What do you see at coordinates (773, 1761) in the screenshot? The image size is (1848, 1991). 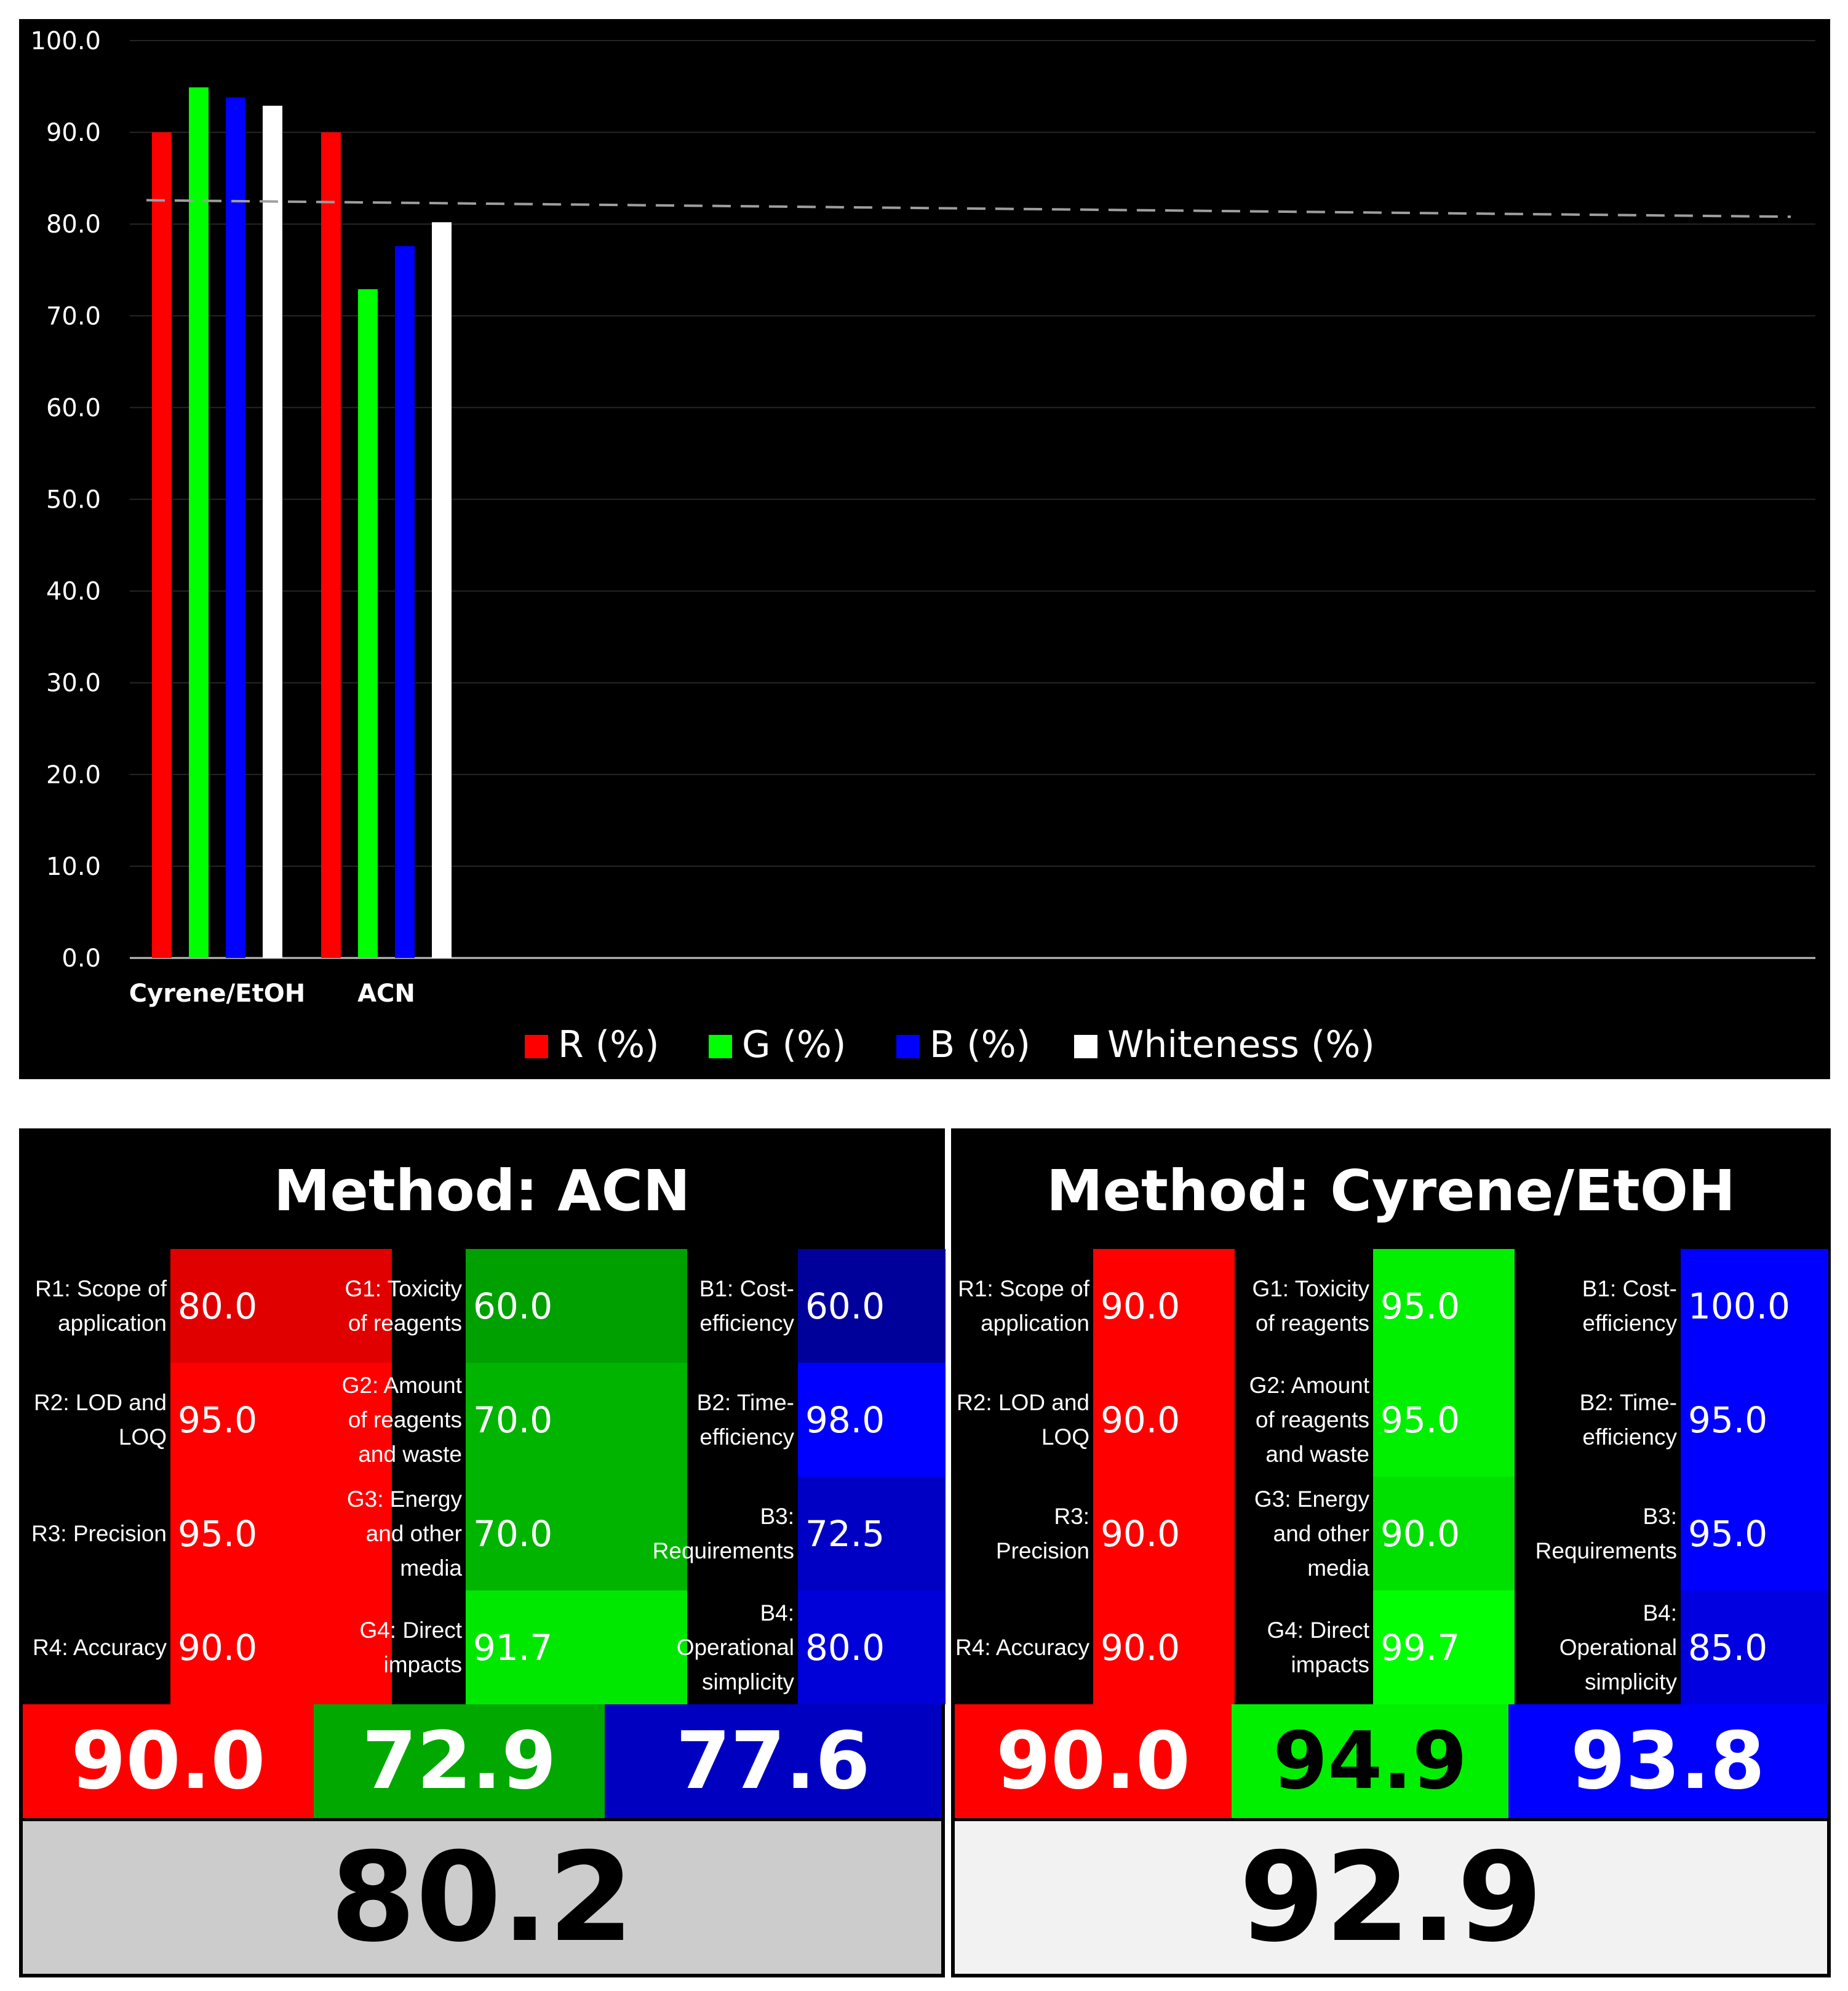 I see `score-b: 77.6` at bounding box center [773, 1761].